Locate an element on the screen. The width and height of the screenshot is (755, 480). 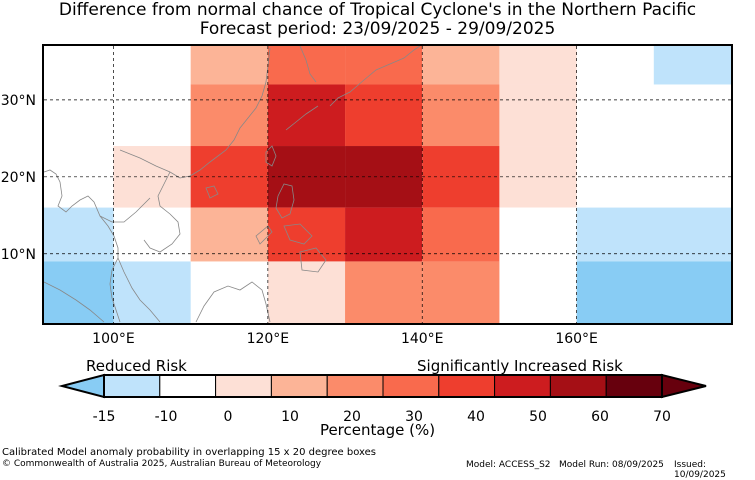
palawan-coast is located at coordinates (264, 235).